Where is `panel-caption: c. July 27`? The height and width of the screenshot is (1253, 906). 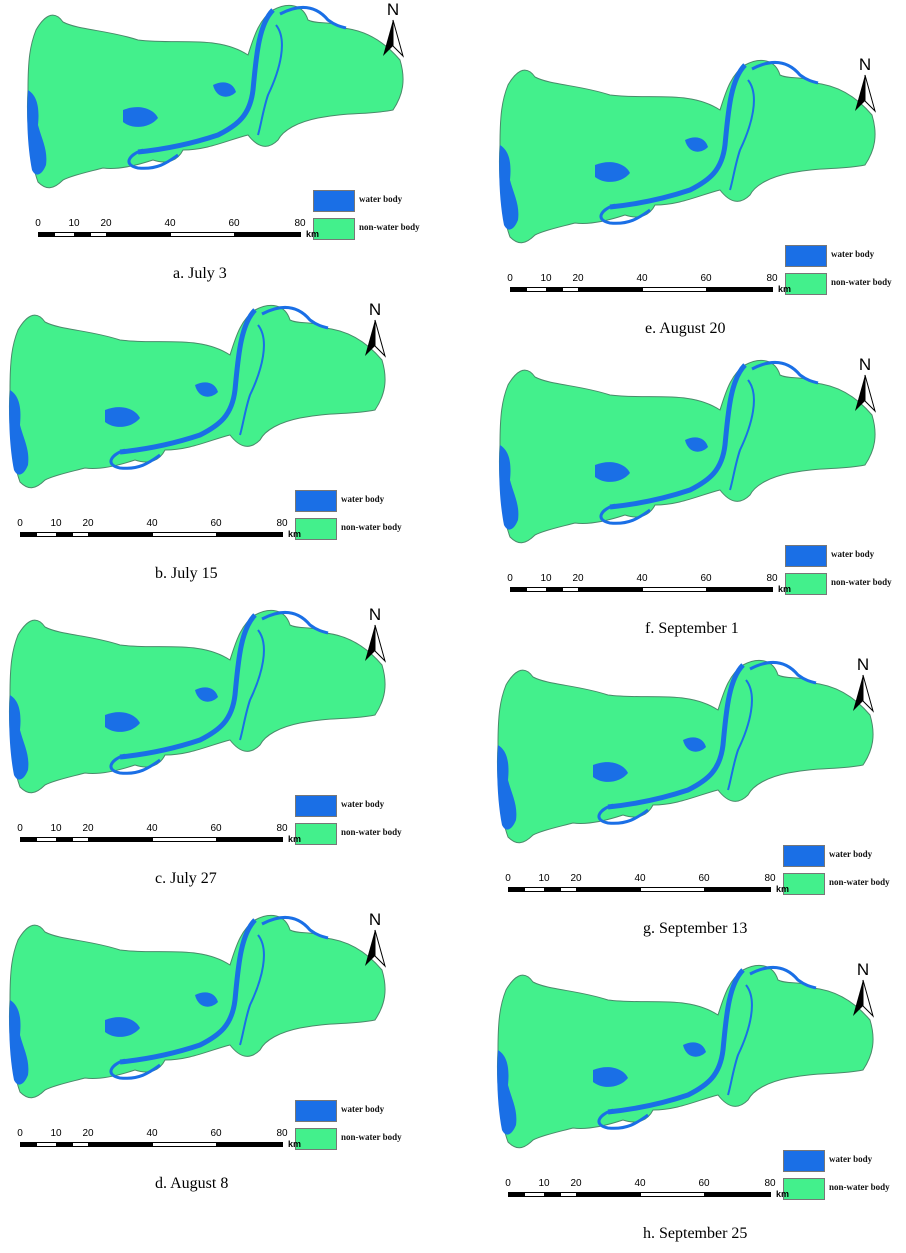
panel-caption: c. July 27 is located at coordinates (186, 878).